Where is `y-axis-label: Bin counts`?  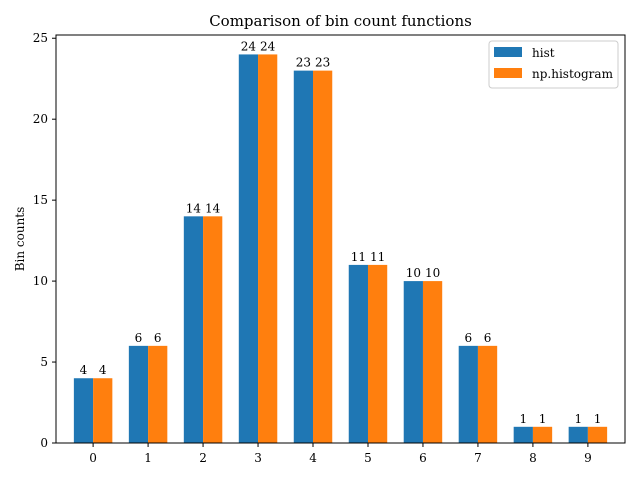
y-axis-label: Bin counts is located at coordinates (20, 239).